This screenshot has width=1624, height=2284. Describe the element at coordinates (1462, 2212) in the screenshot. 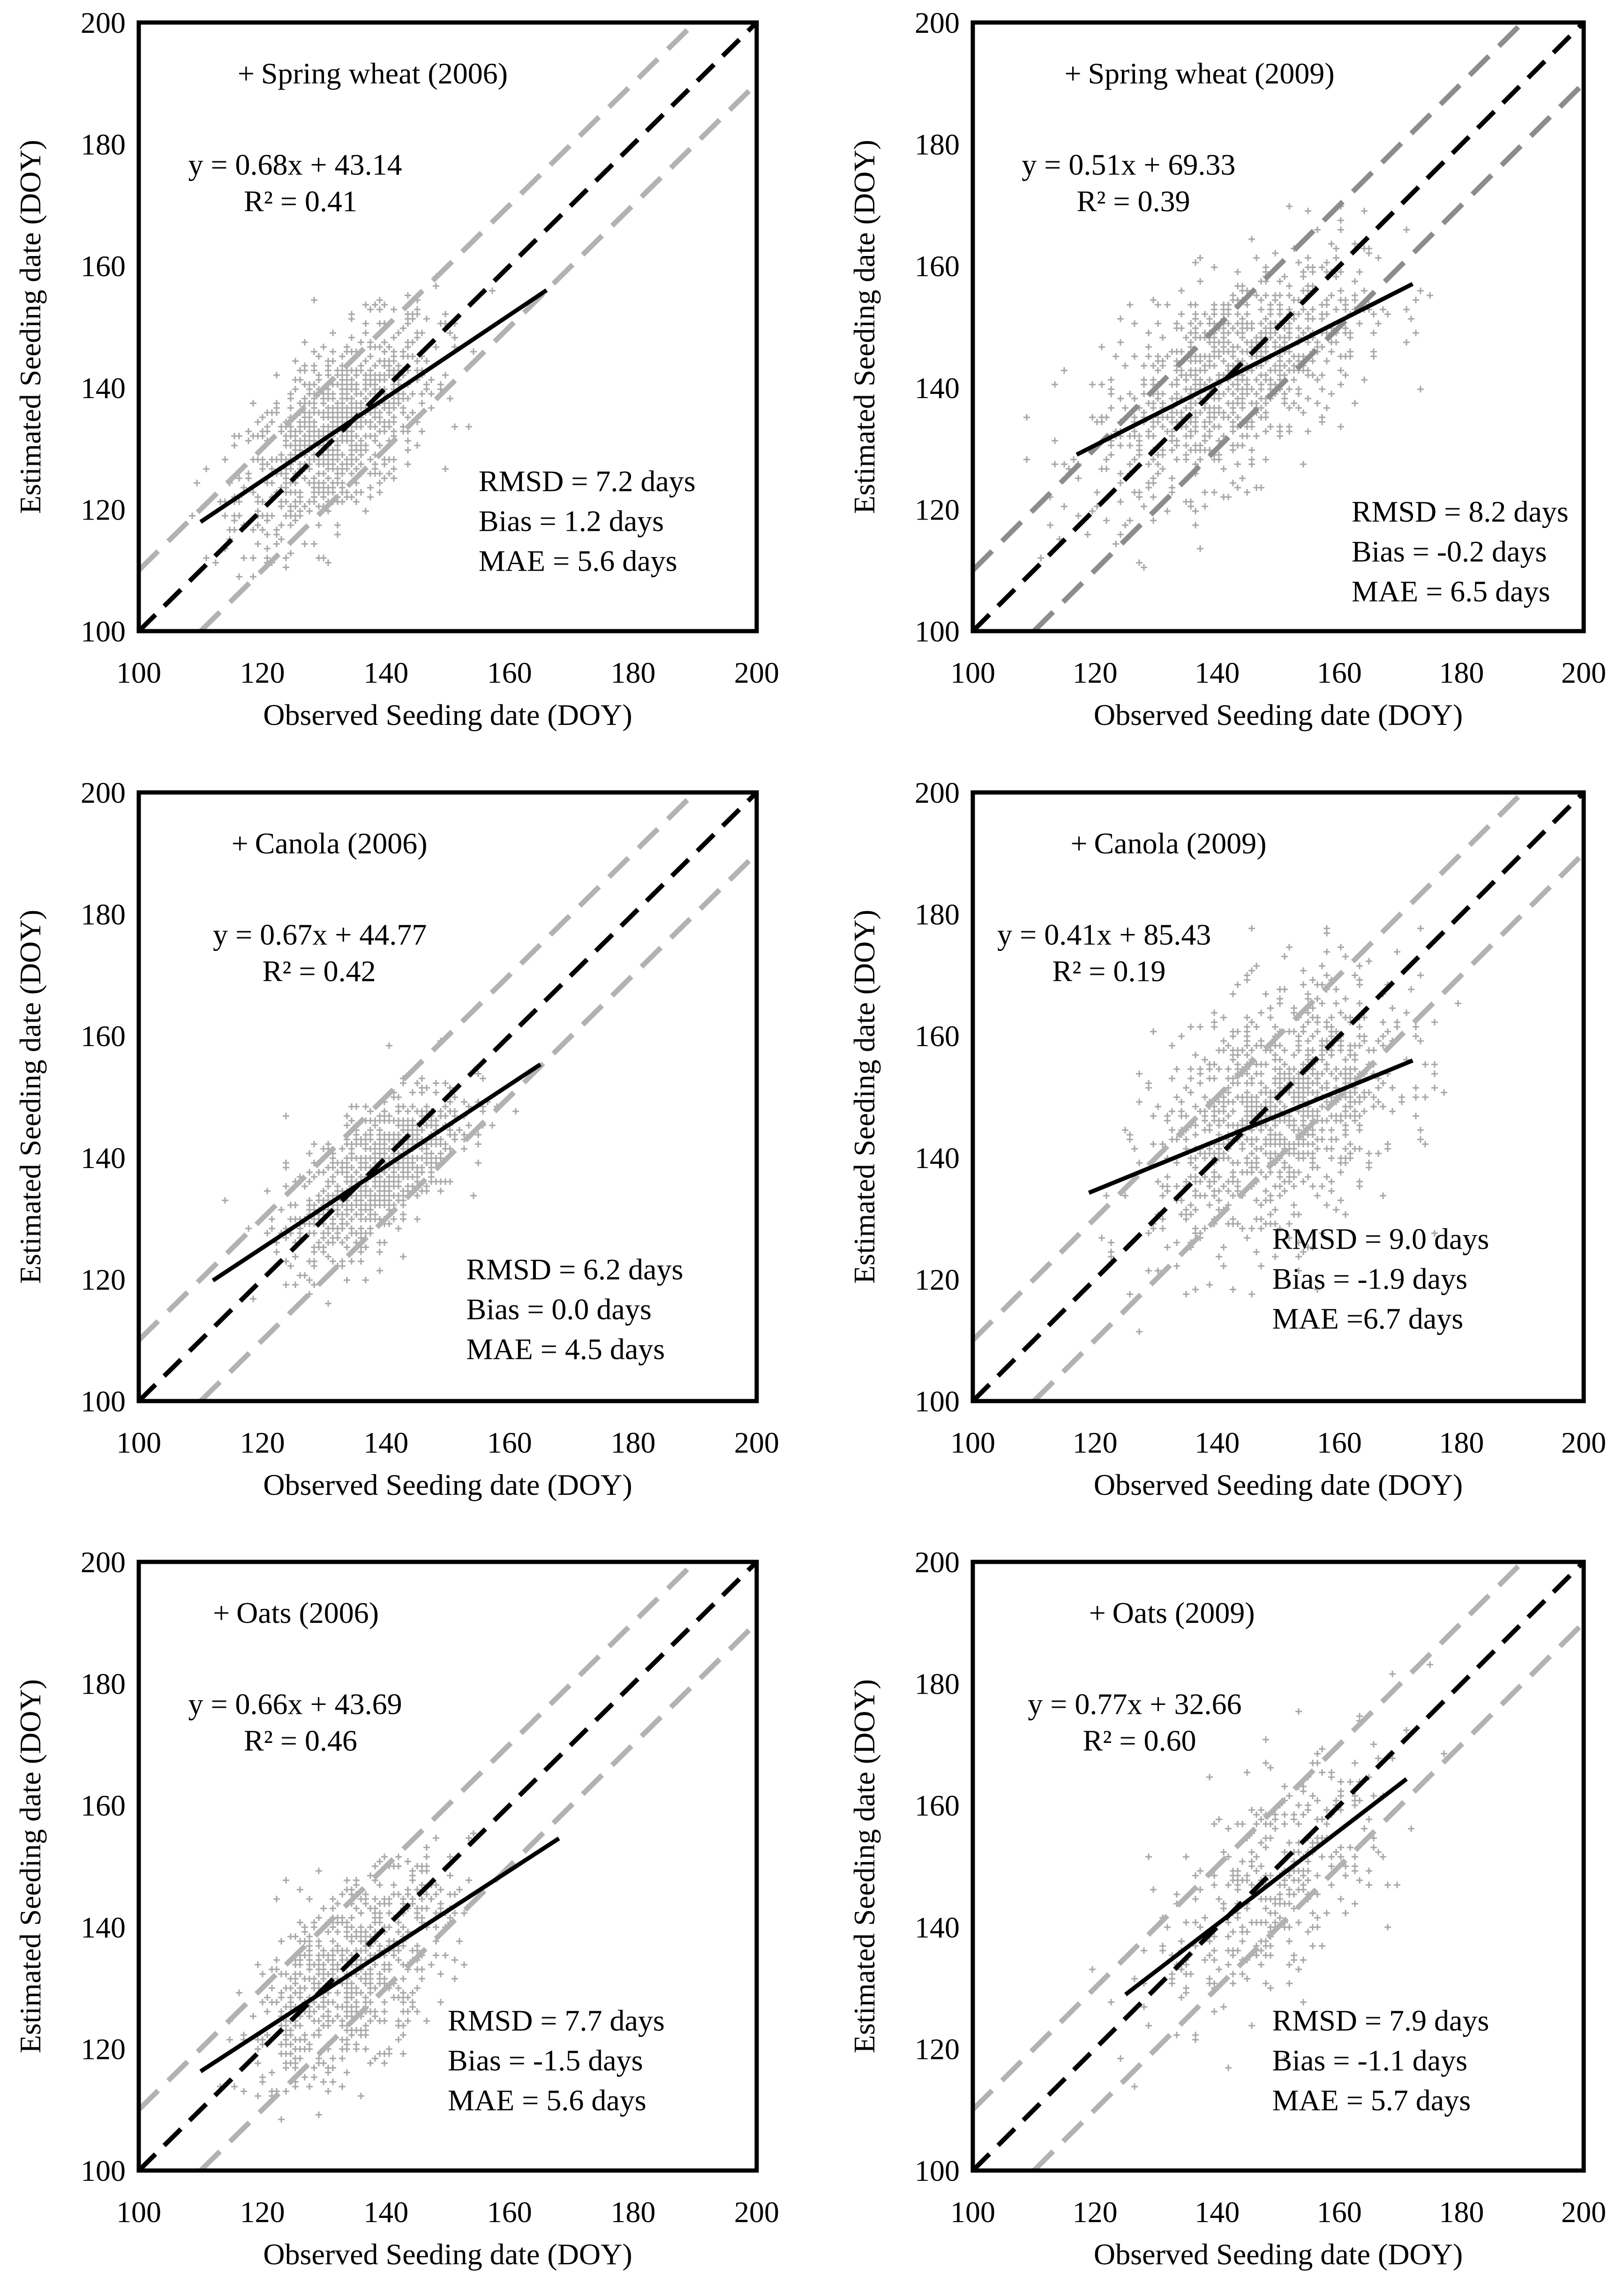

I see `x-tick-label: 180` at that location.